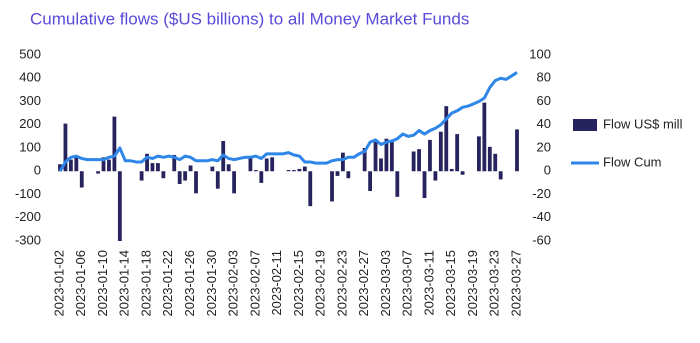 Image resolution: width=700 pixels, height=343 pixels. Describe the element at coordinates (632, 161) in the screenshot. I see `legend-label: Flow Cum` at that location.